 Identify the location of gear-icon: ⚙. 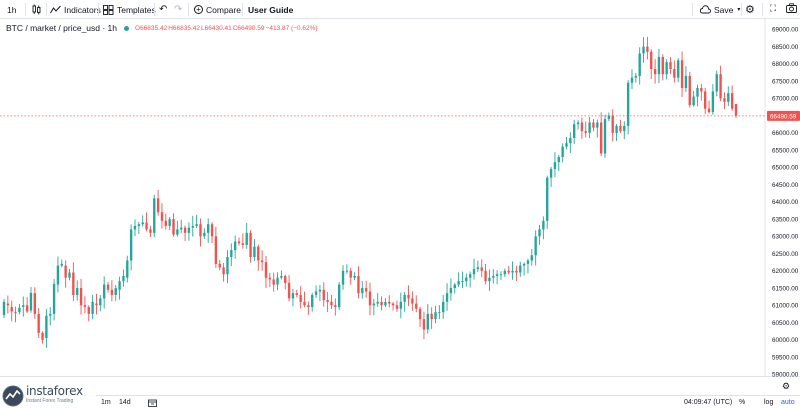
(750, 10).